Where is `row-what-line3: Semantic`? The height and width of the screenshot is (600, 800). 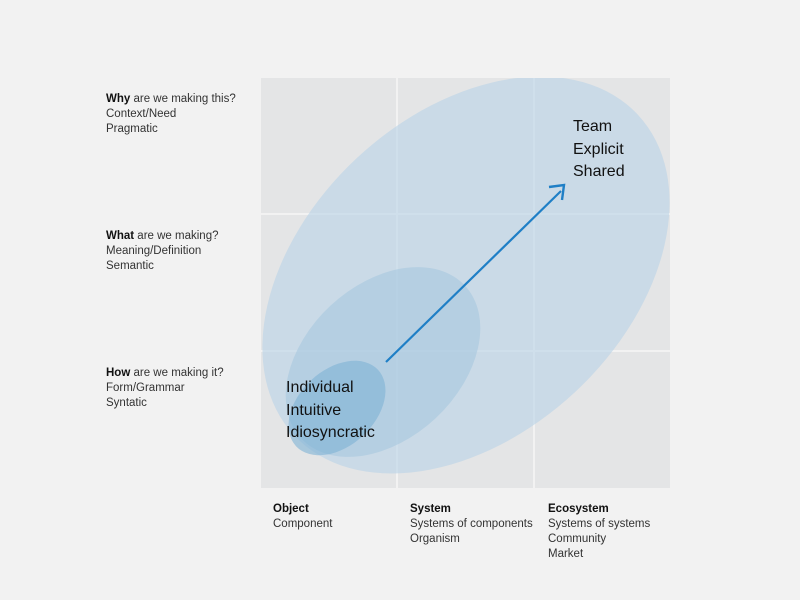 row-what-line3: Semantic is located at coordinates (130, 266).